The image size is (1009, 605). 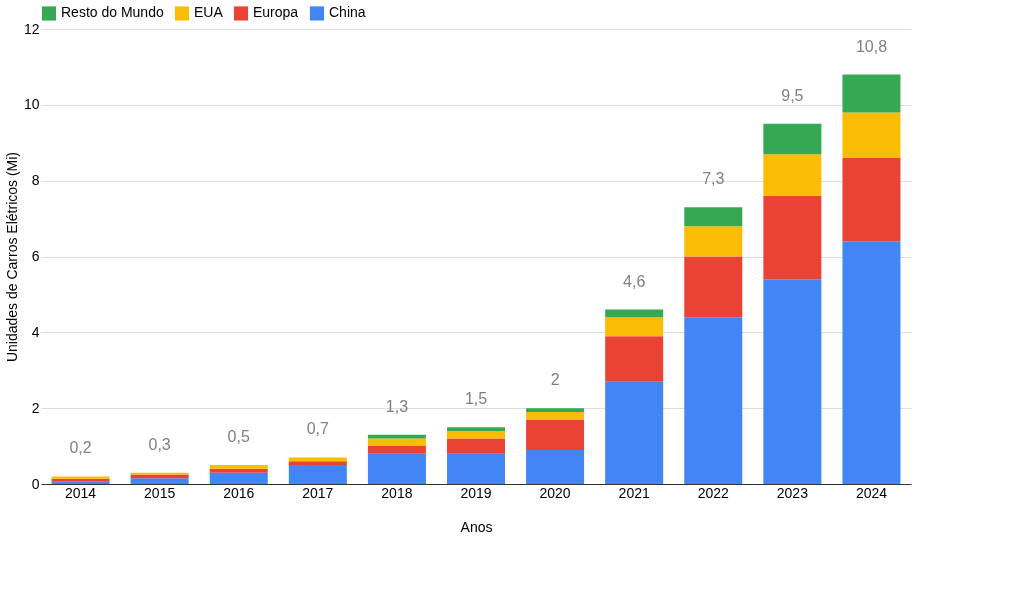 What do you see at coordinates (35, 407) in the screenshot?
I see `y-tick-label: 2` at bounding box center [35, 407].